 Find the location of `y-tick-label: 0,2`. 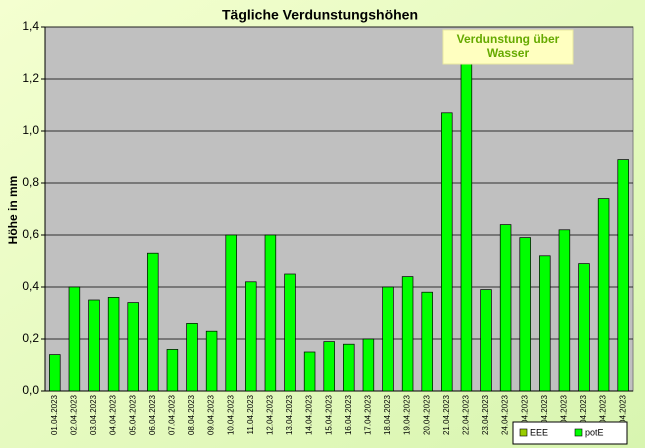

y-tick-label: 0,2 is located at coordinates (30, 338).